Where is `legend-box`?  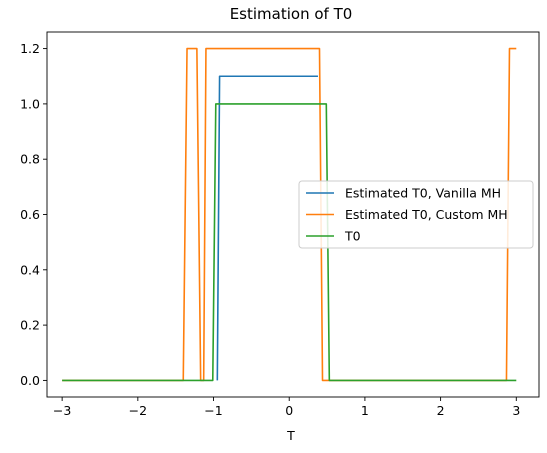
legend-box is located at coordinates (416, 214).